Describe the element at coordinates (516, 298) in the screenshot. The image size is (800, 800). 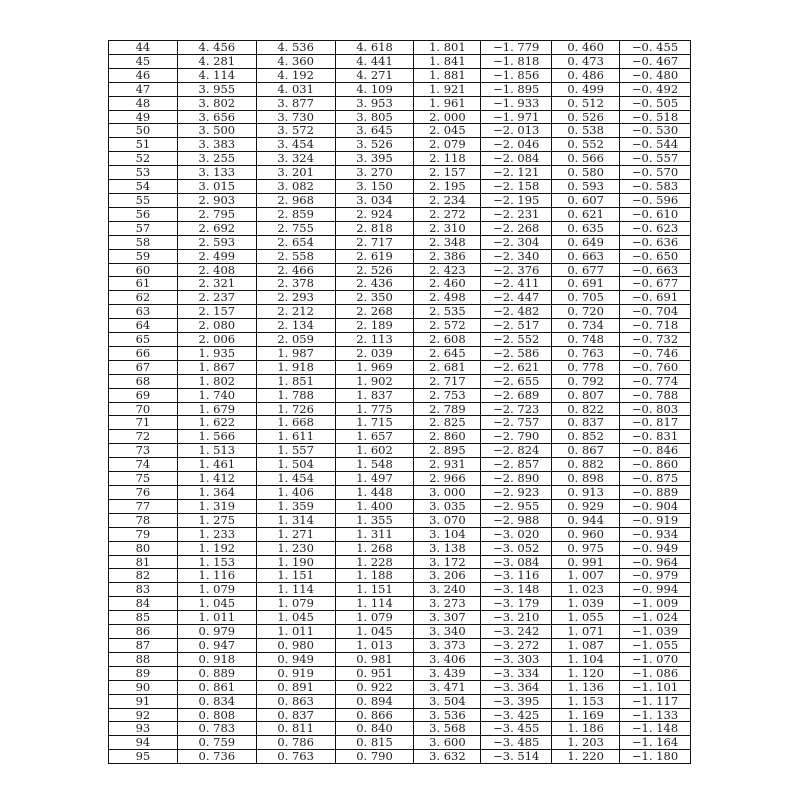
I see `value-cell: −2. 447` at that location.